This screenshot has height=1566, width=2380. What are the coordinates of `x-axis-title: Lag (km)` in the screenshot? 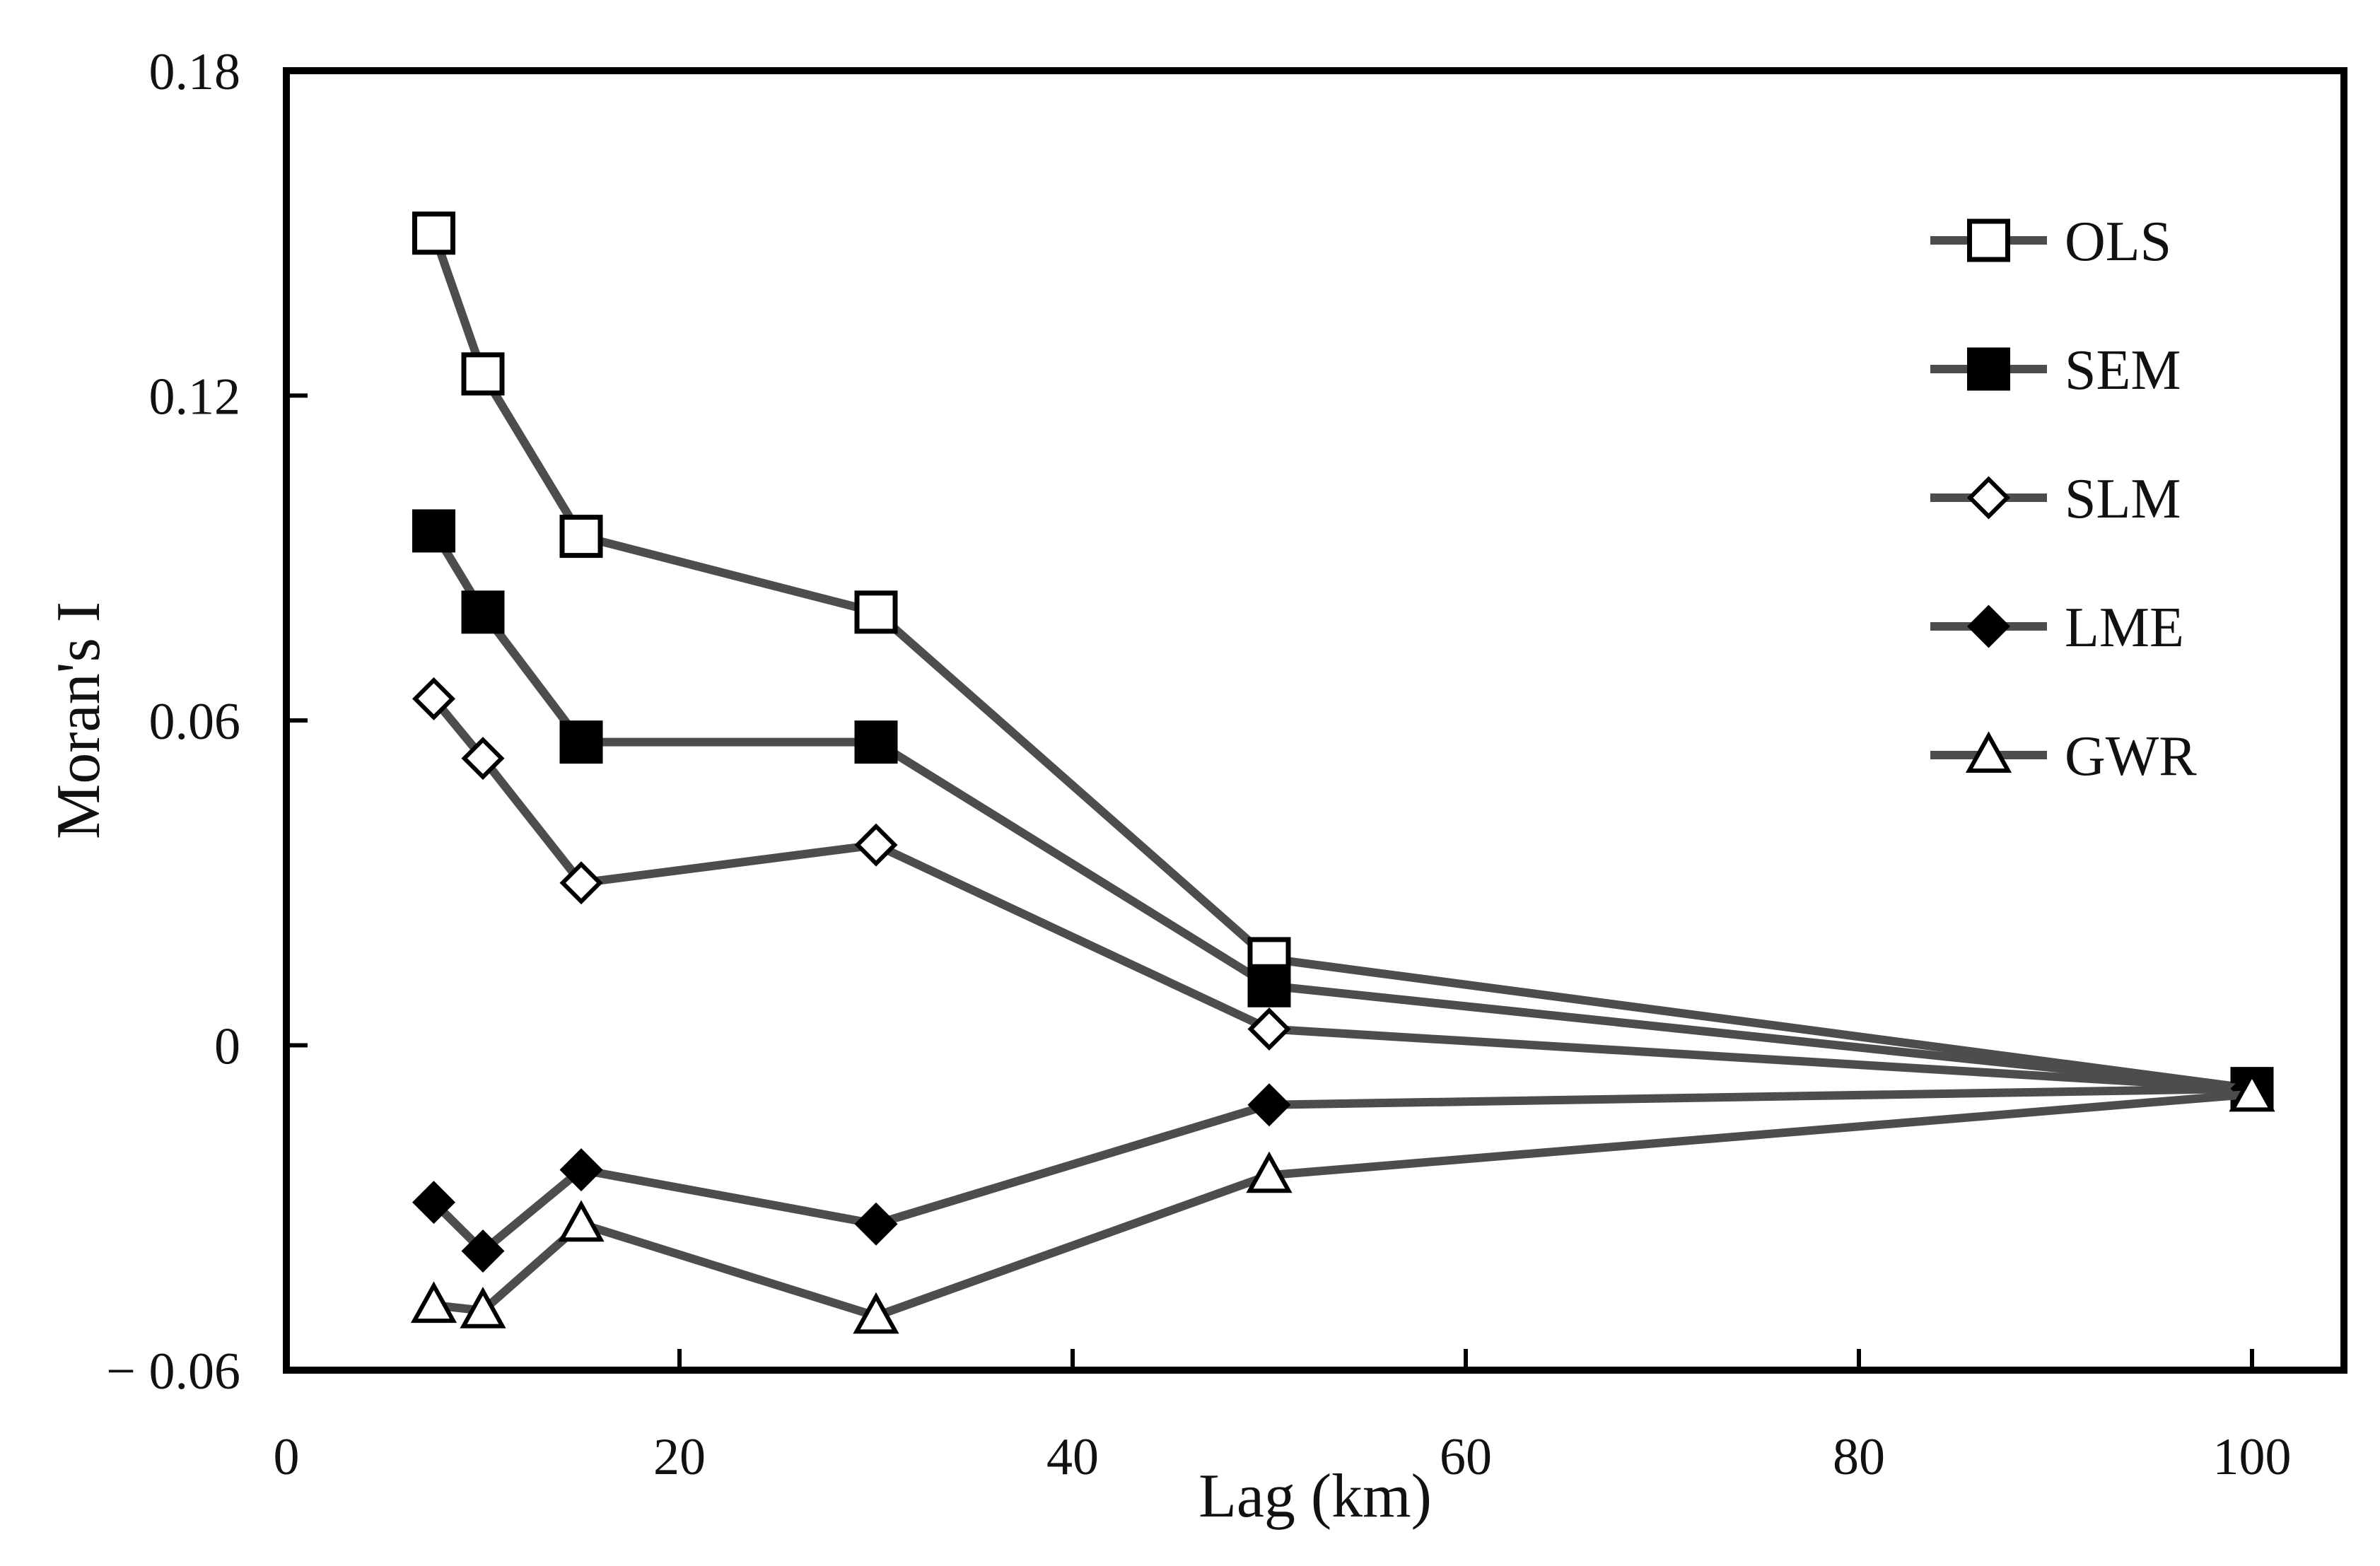 It's located at (1315, 1496).